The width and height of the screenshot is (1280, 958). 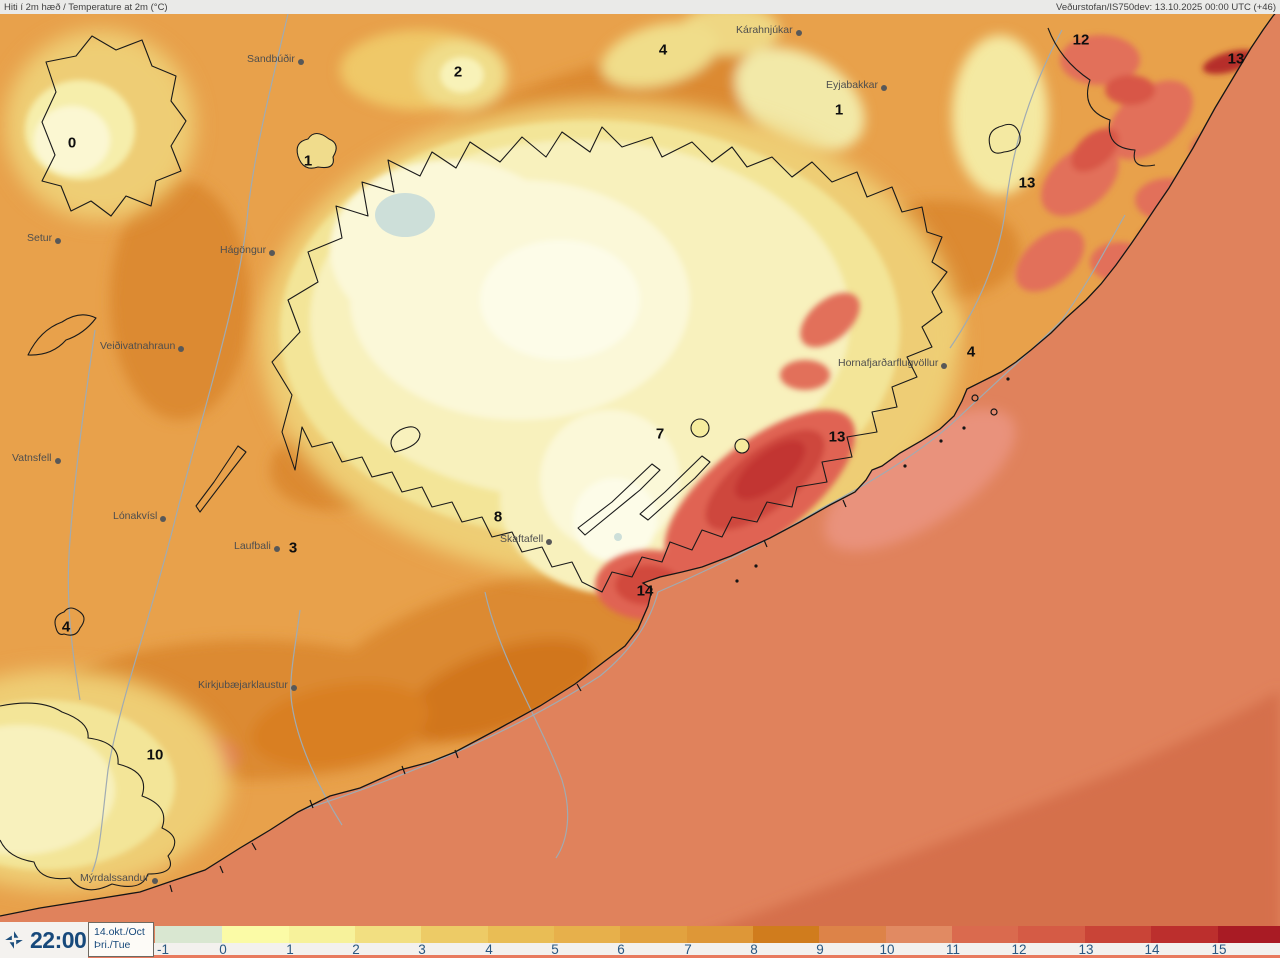 I want to click on place-label: Sandbúðir, so click(x=275, y=59).